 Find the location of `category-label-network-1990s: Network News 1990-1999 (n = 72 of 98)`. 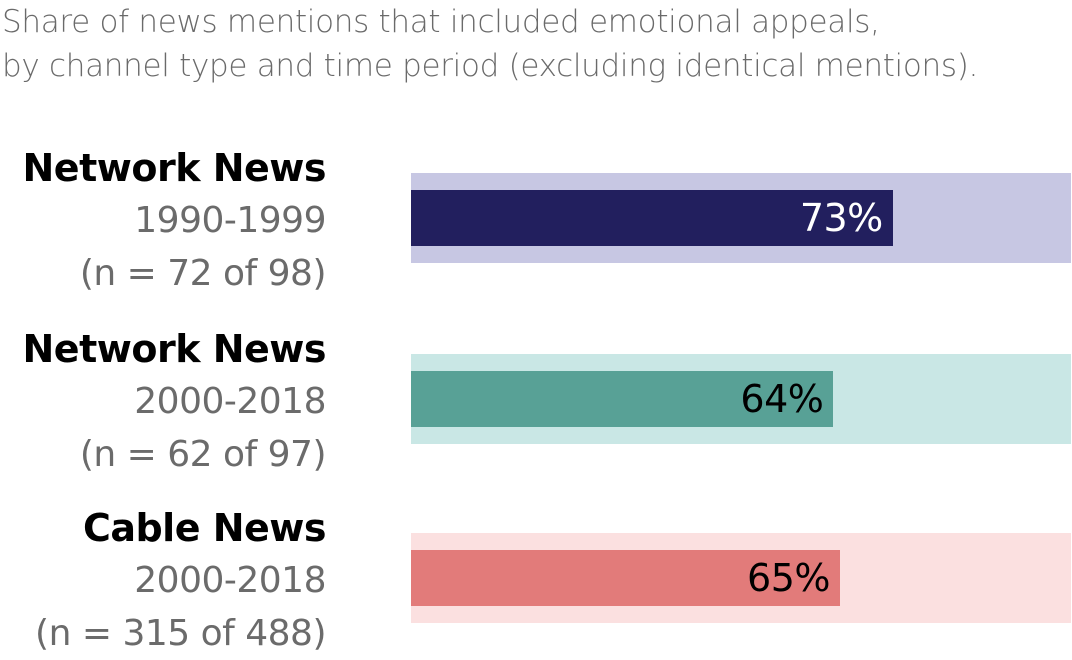

category-label-network-1990s: Network News 1990-1999 (n = 72 of 98) is located at coordinates (163, 221).